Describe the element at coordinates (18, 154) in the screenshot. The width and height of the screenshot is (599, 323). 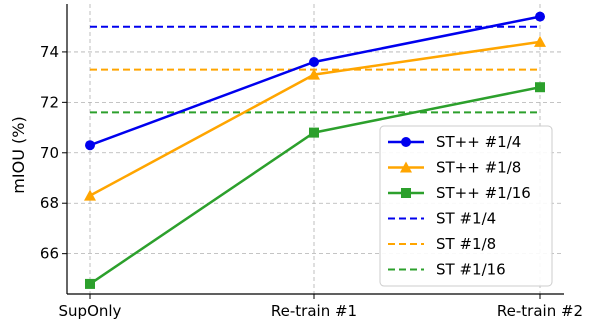
I see `y-axis-title: mIOU (%)` at that location.